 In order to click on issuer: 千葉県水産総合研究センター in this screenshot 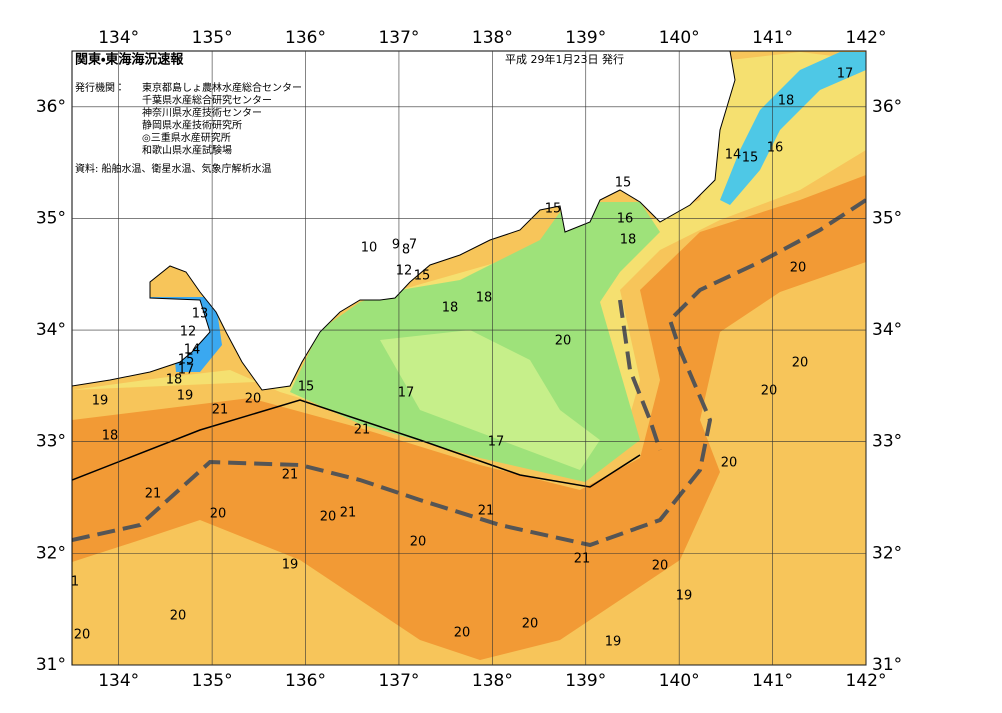, I will do `click(207, 100)`.